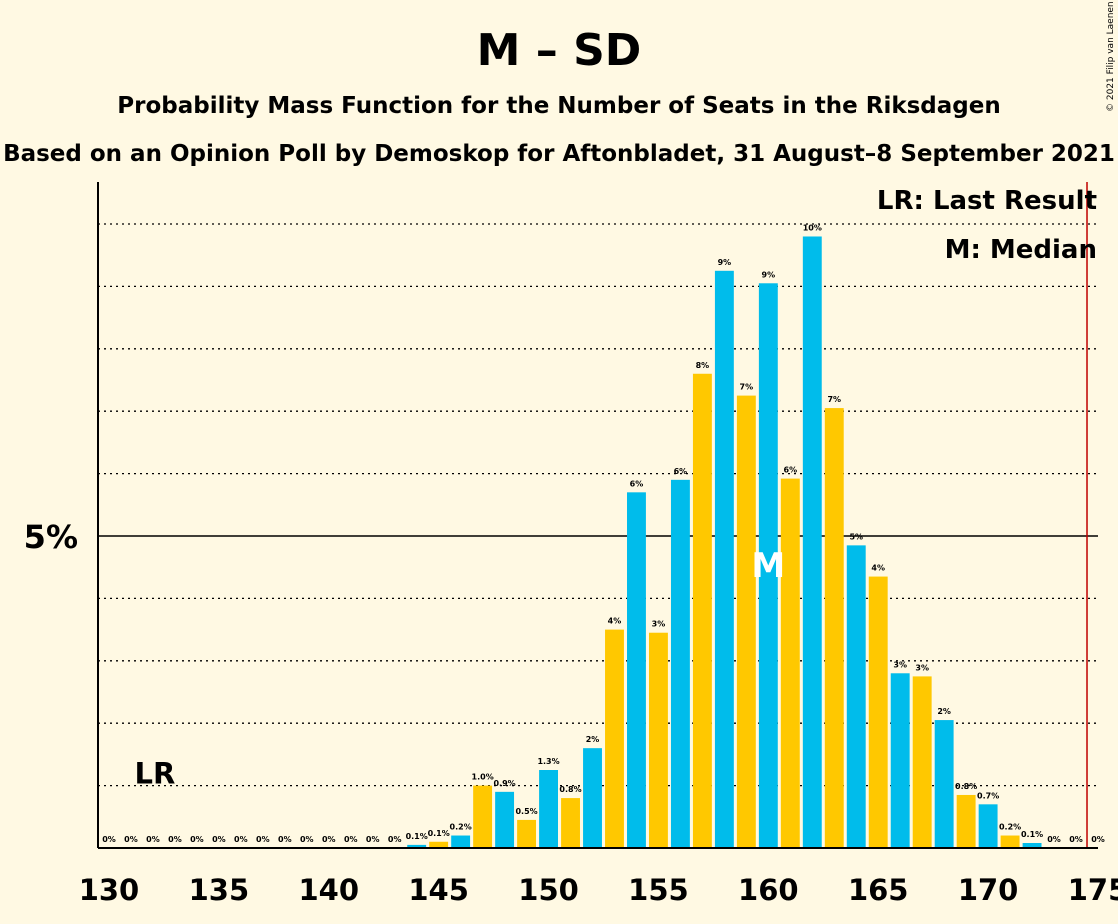 The image size is (1118, 924). I want to click on x-tick-label-145: 145, so click(438, 890).